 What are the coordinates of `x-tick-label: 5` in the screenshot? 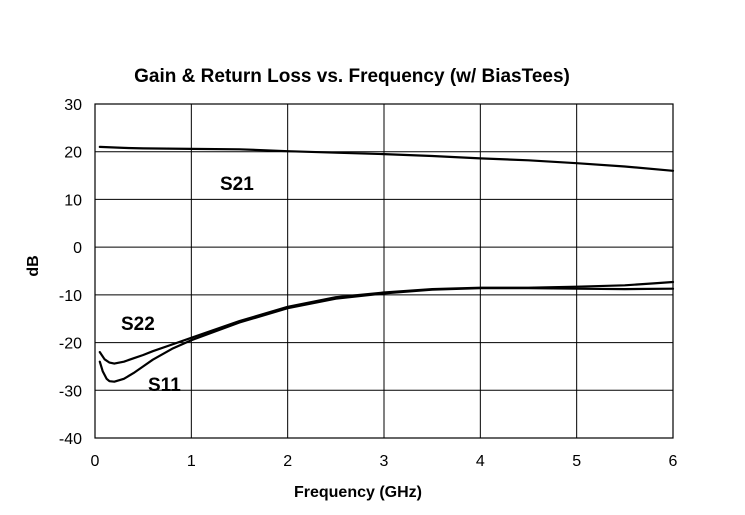 It's located at (576, 461).